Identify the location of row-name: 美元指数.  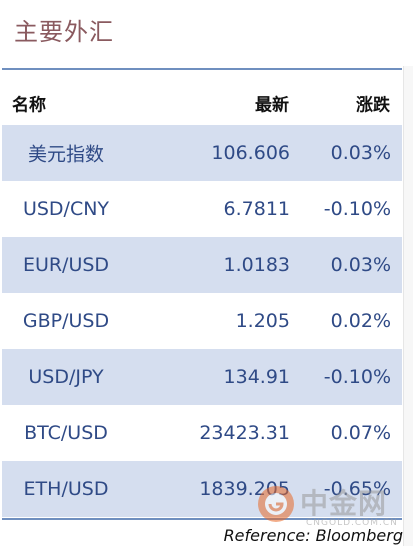
(65, 154).